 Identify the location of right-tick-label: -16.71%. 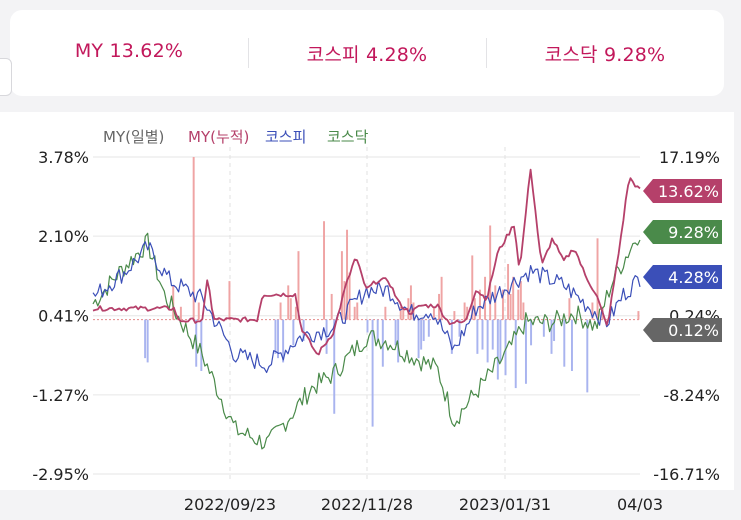
(686, 474).